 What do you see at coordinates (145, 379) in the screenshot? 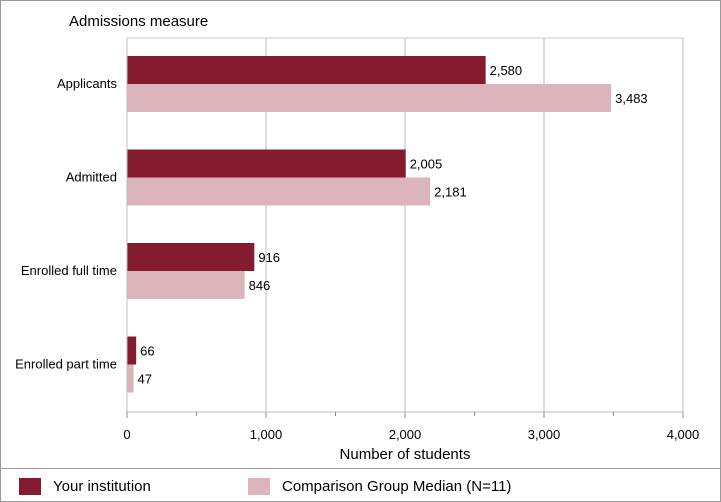
I see `bar-value-label: 47` at bounding box center [145, 379].